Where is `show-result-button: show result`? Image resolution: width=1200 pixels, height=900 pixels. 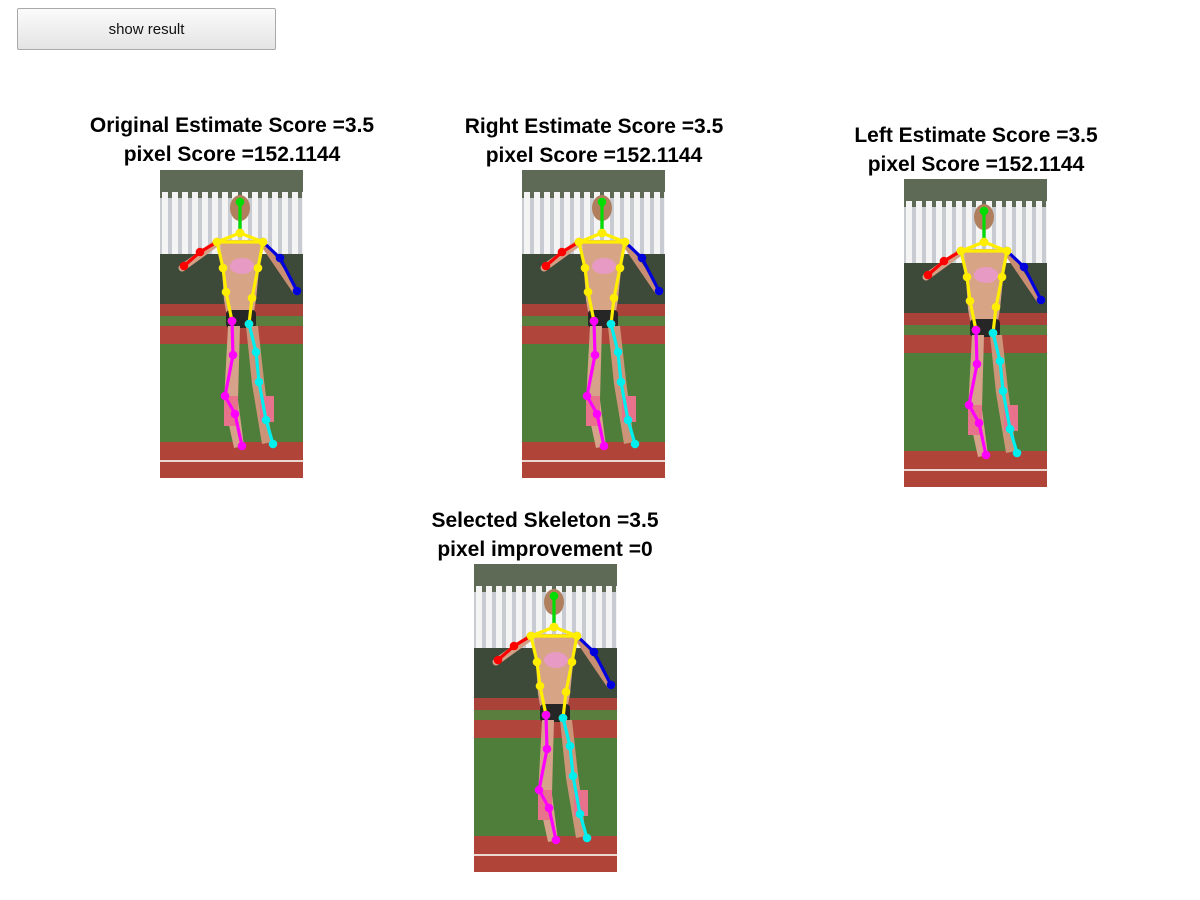
show-result-button: show result is located at coordinates (146, 29).